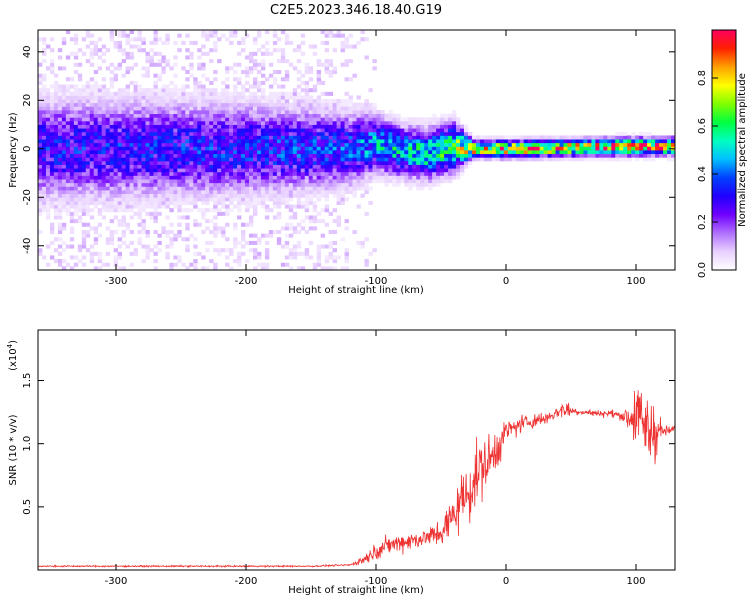  I want to click on x-tick-label: -100, so click(376, 581).